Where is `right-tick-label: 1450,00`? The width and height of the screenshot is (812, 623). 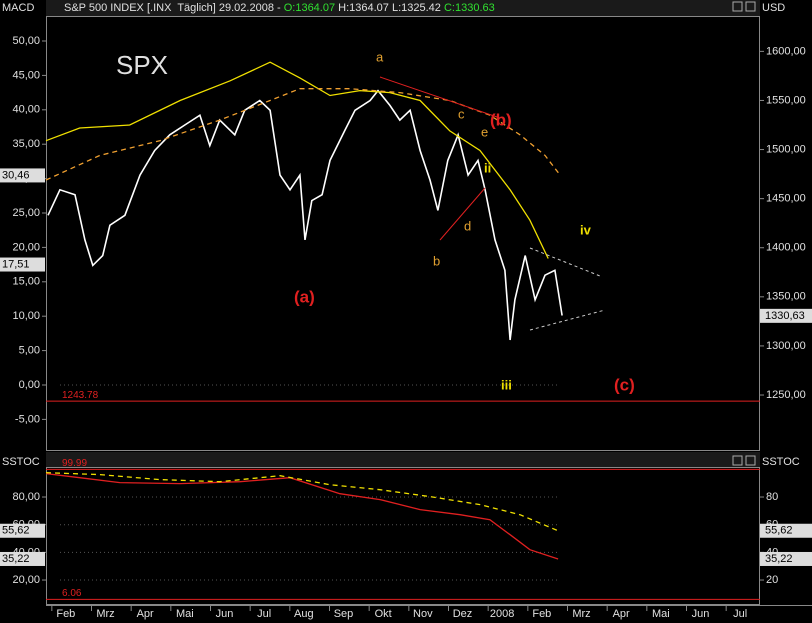 right-tick-label: 1450,00 is located at coordinates (786, 199).